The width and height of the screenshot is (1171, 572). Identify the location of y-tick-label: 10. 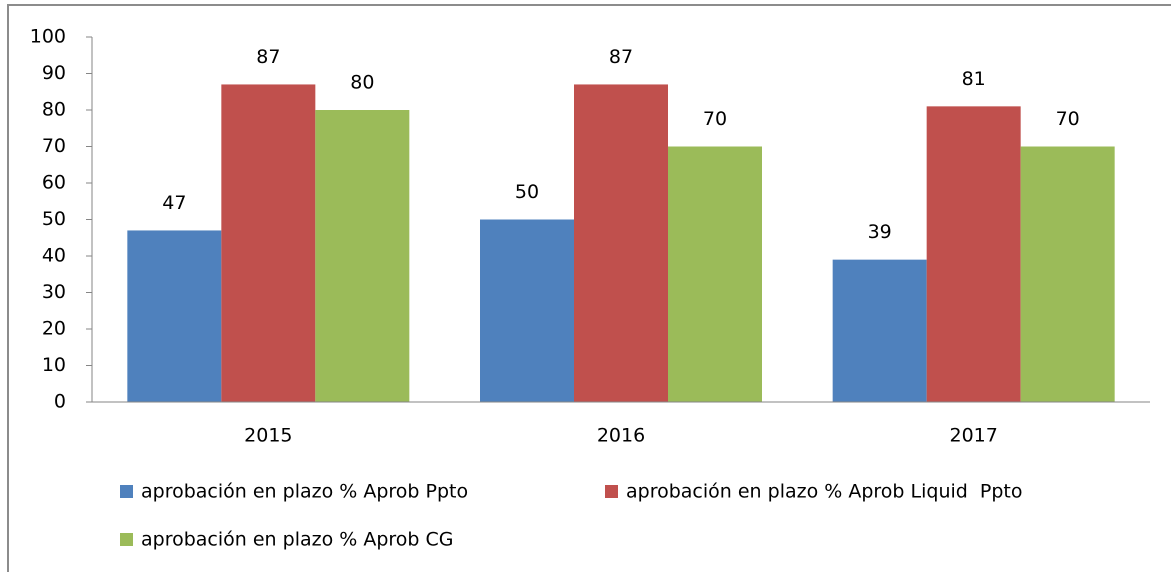
(54, 365).